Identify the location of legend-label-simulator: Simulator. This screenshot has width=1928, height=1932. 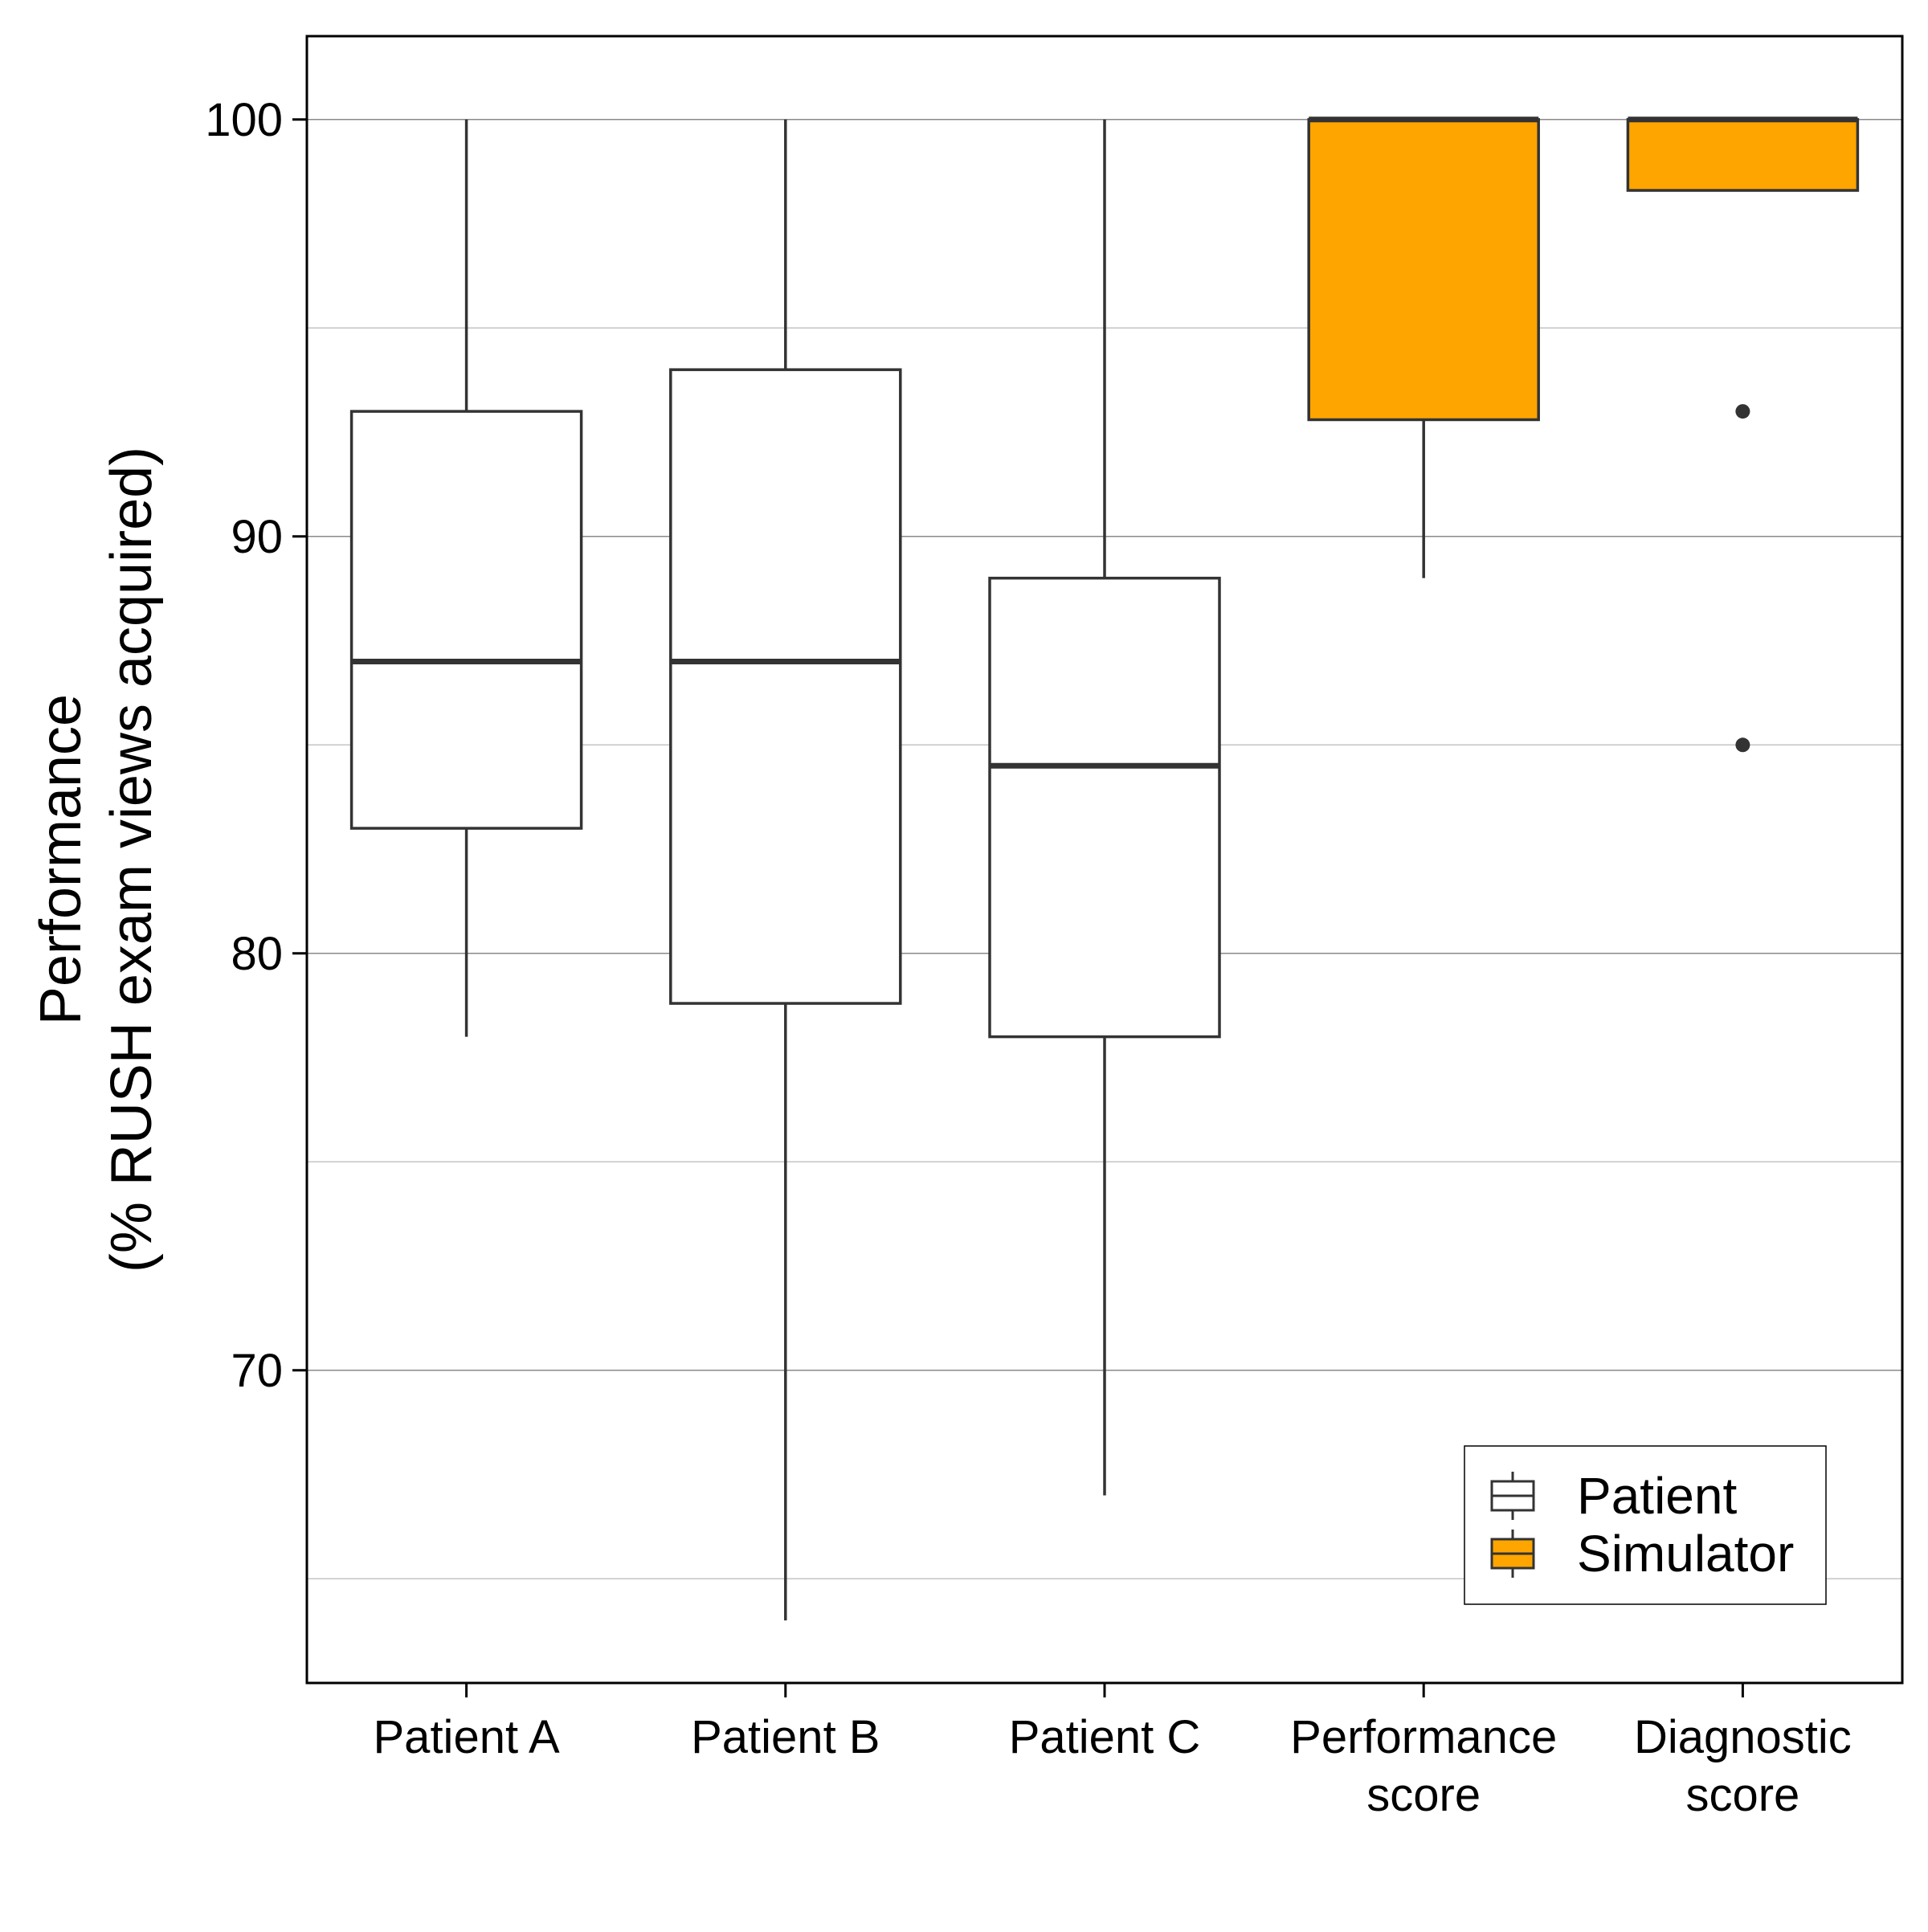
(1685, 1554).